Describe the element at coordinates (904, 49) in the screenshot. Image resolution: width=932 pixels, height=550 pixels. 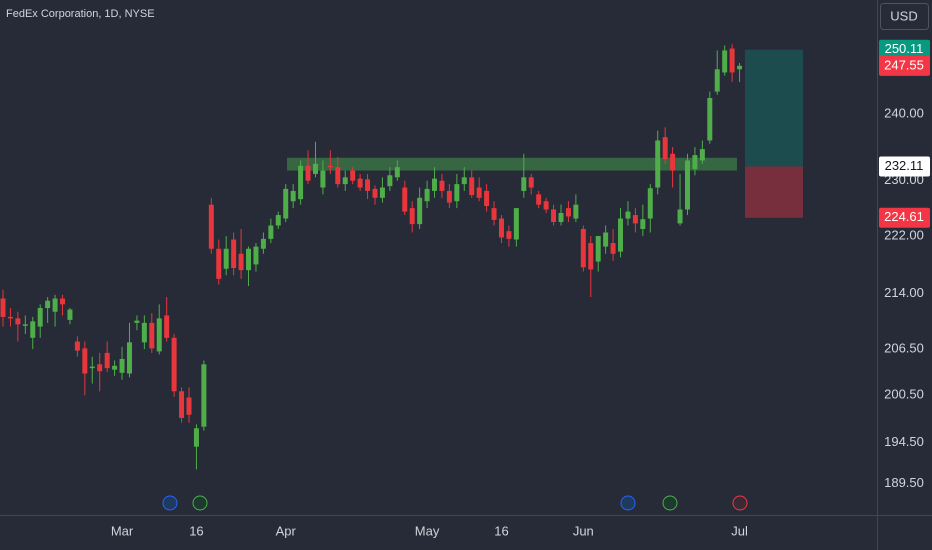
I see `target-tag` at that location.